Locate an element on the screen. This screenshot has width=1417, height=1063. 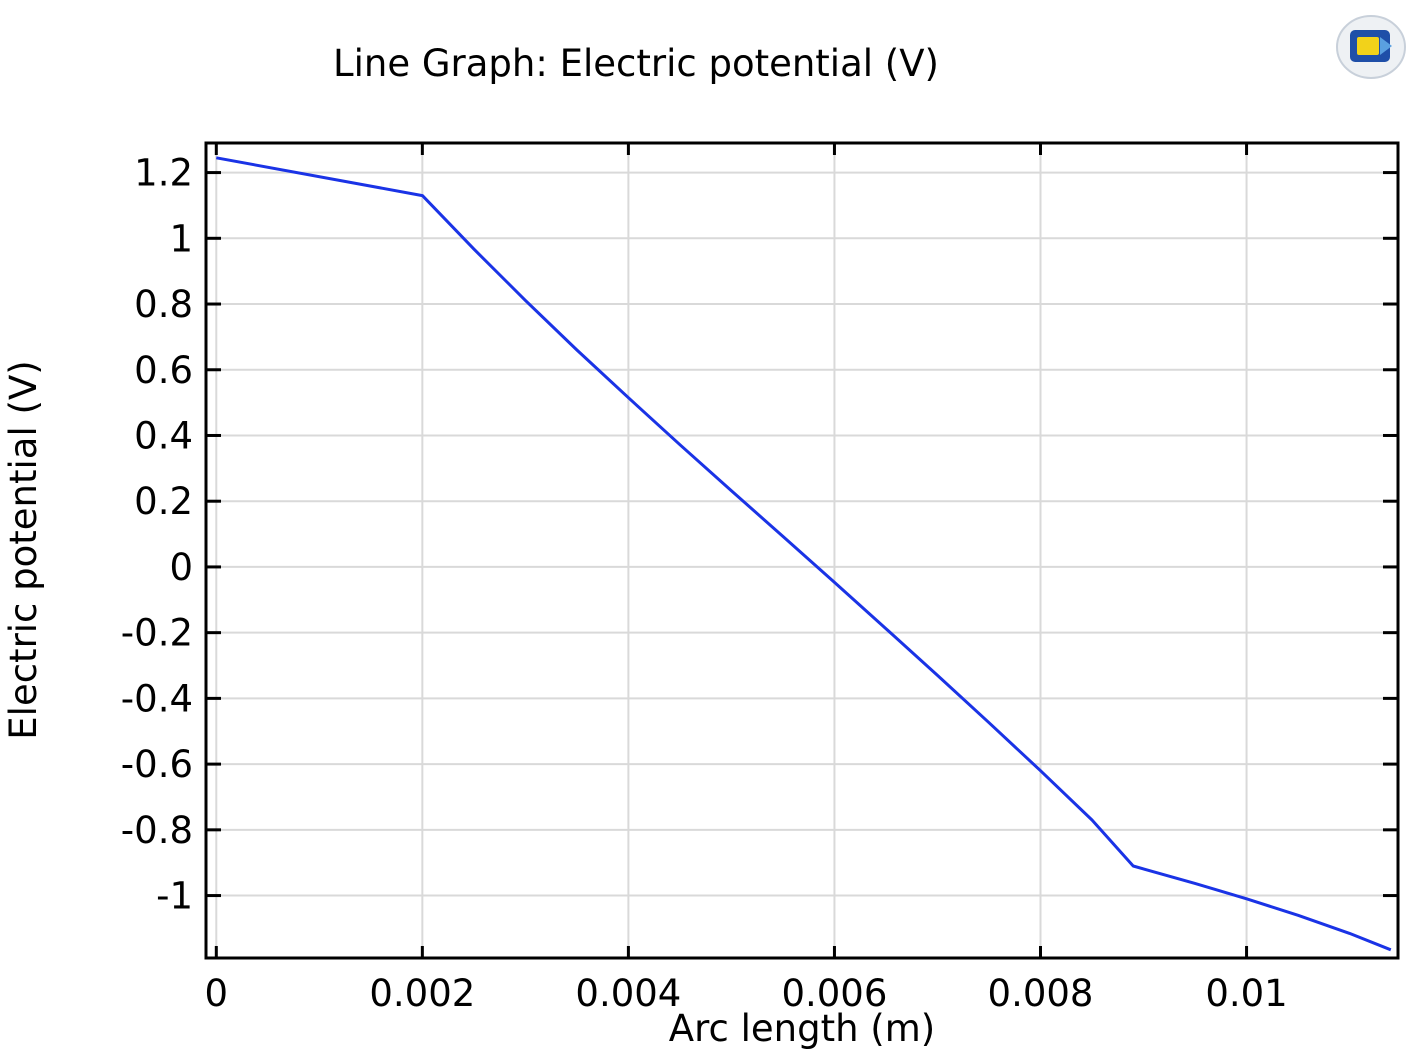
y-tick-label: -0.2 is located at coordinates (157, 633).